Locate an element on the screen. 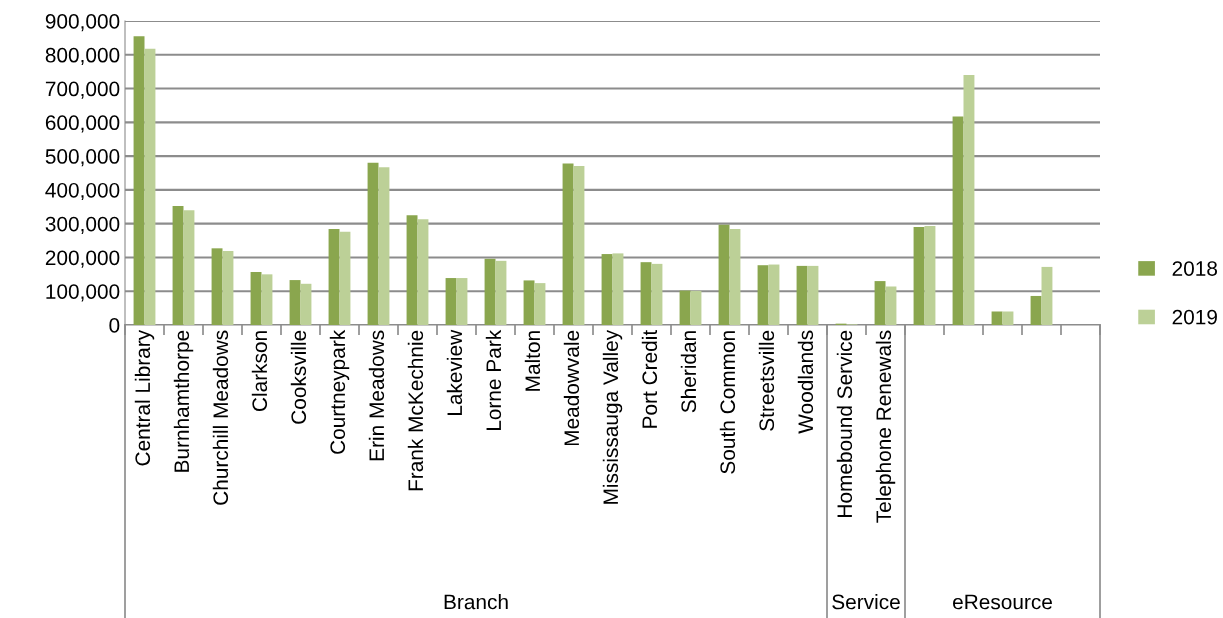 The width and height of the screenshot is (1223, 618). x-tick-label: Malton is located at coordinates (532, 361).